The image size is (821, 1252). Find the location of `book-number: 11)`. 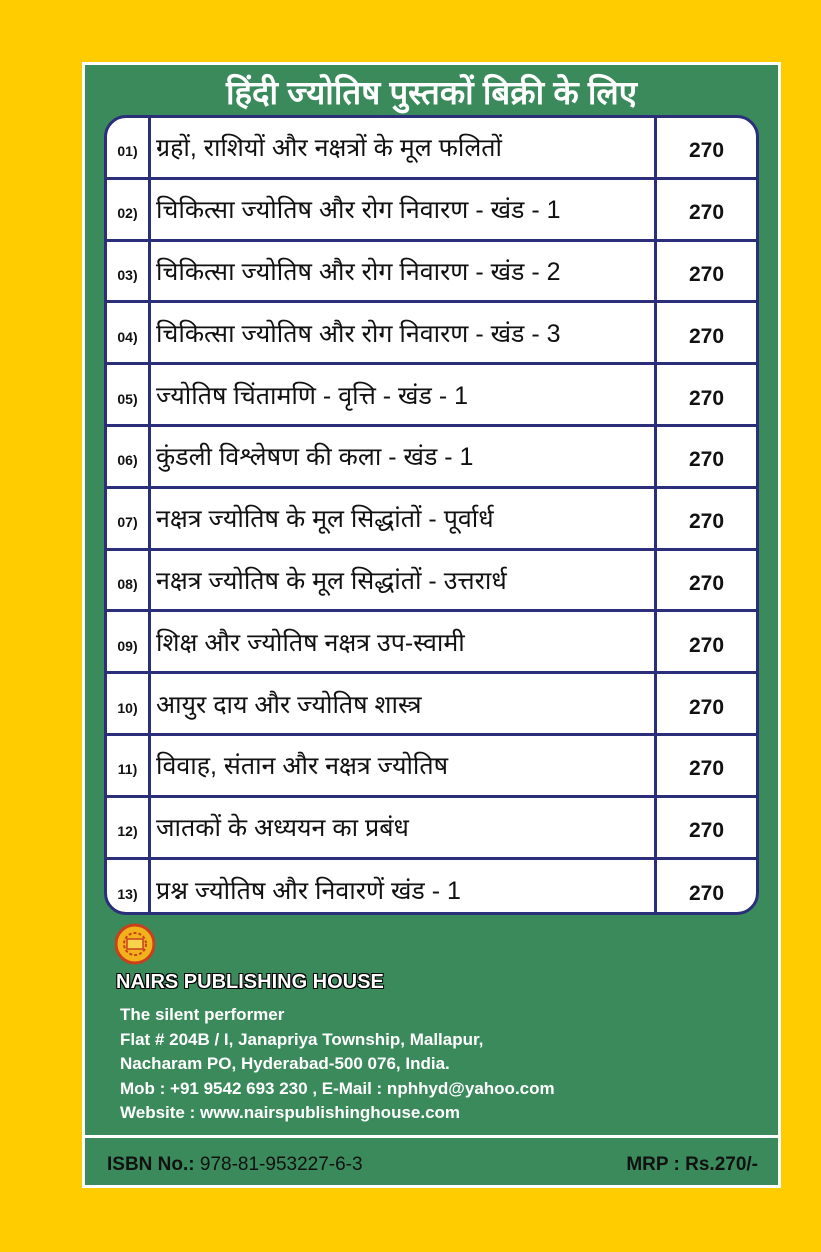

book-number: 11) is located at coordinates (129, 765).